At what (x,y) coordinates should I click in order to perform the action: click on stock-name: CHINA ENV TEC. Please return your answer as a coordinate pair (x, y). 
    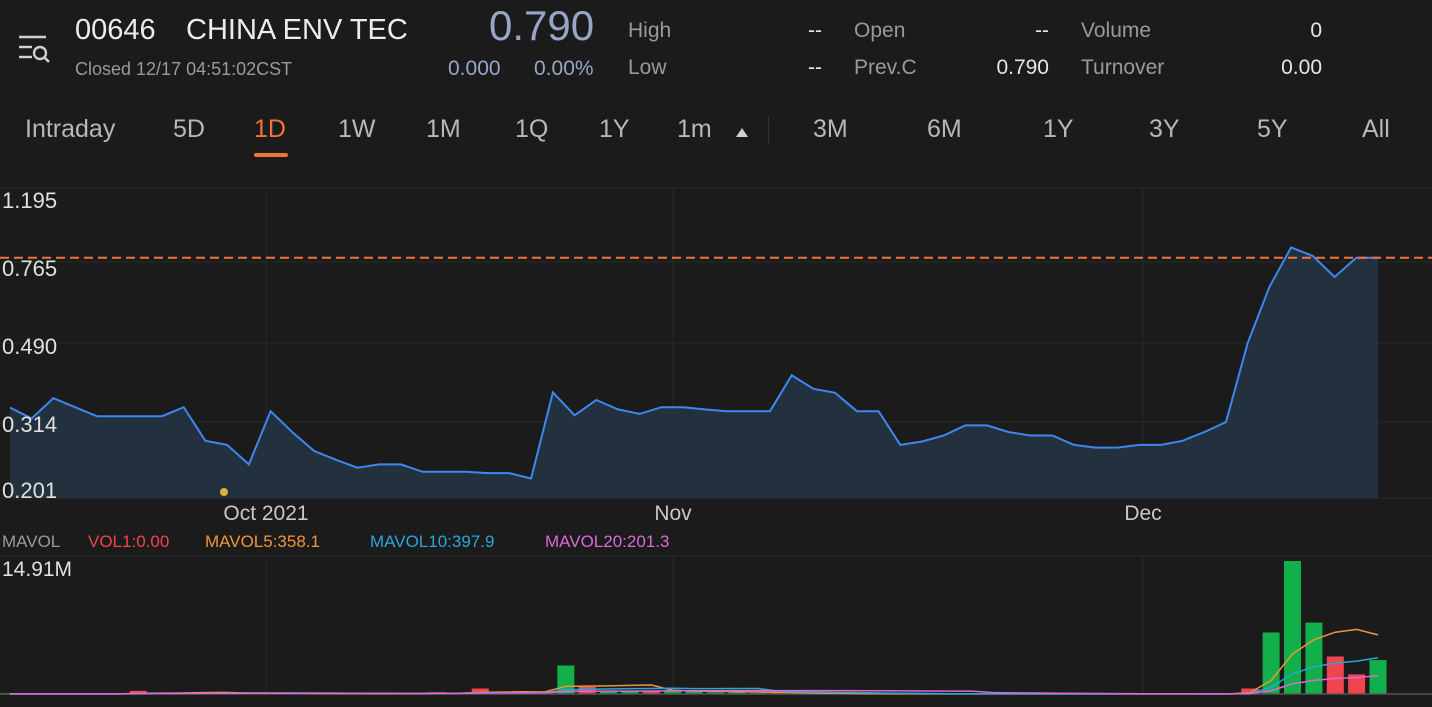
    Looking at the image, I should click on (297, 30).